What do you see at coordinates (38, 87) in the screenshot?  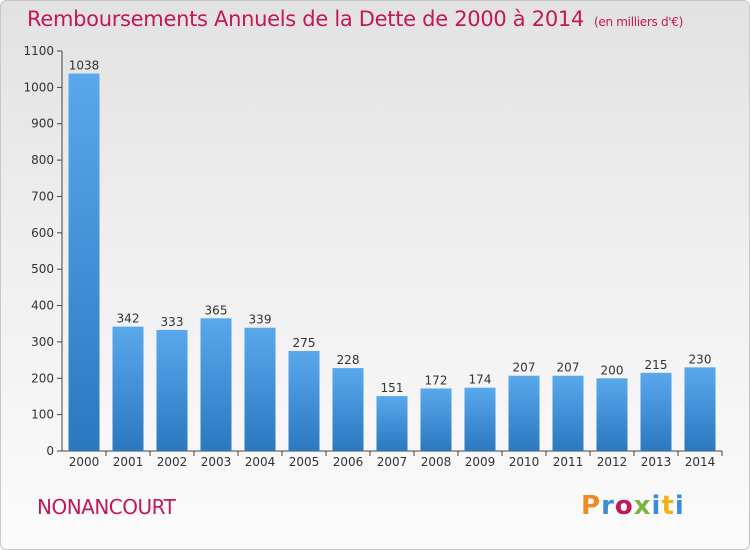 I see `y-tick-label: 1000` at bounding box center [38, 87].